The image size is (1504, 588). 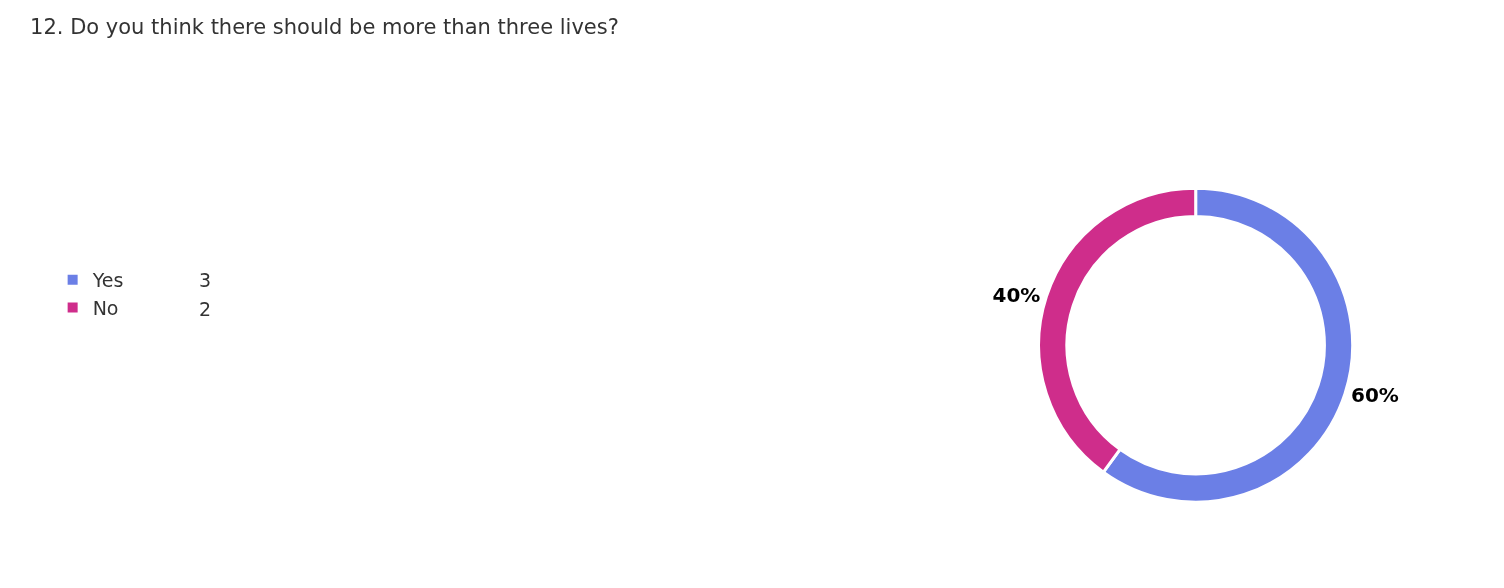 I want to click on data-label: 60%, so click(x=1374, y=394).